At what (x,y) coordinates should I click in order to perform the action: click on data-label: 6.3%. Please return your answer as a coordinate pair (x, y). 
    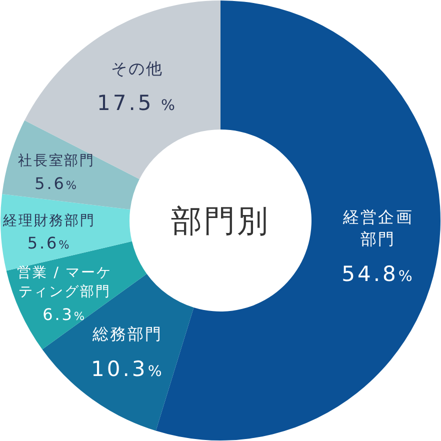
    Looking at the image, I should click on (64, 314).